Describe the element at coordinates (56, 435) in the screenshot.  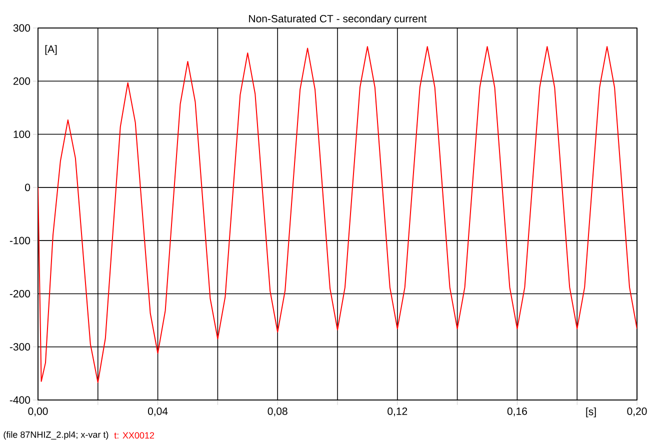
I see `text: (file 87NHIZ_2.pl4; x-var t)` at that location.